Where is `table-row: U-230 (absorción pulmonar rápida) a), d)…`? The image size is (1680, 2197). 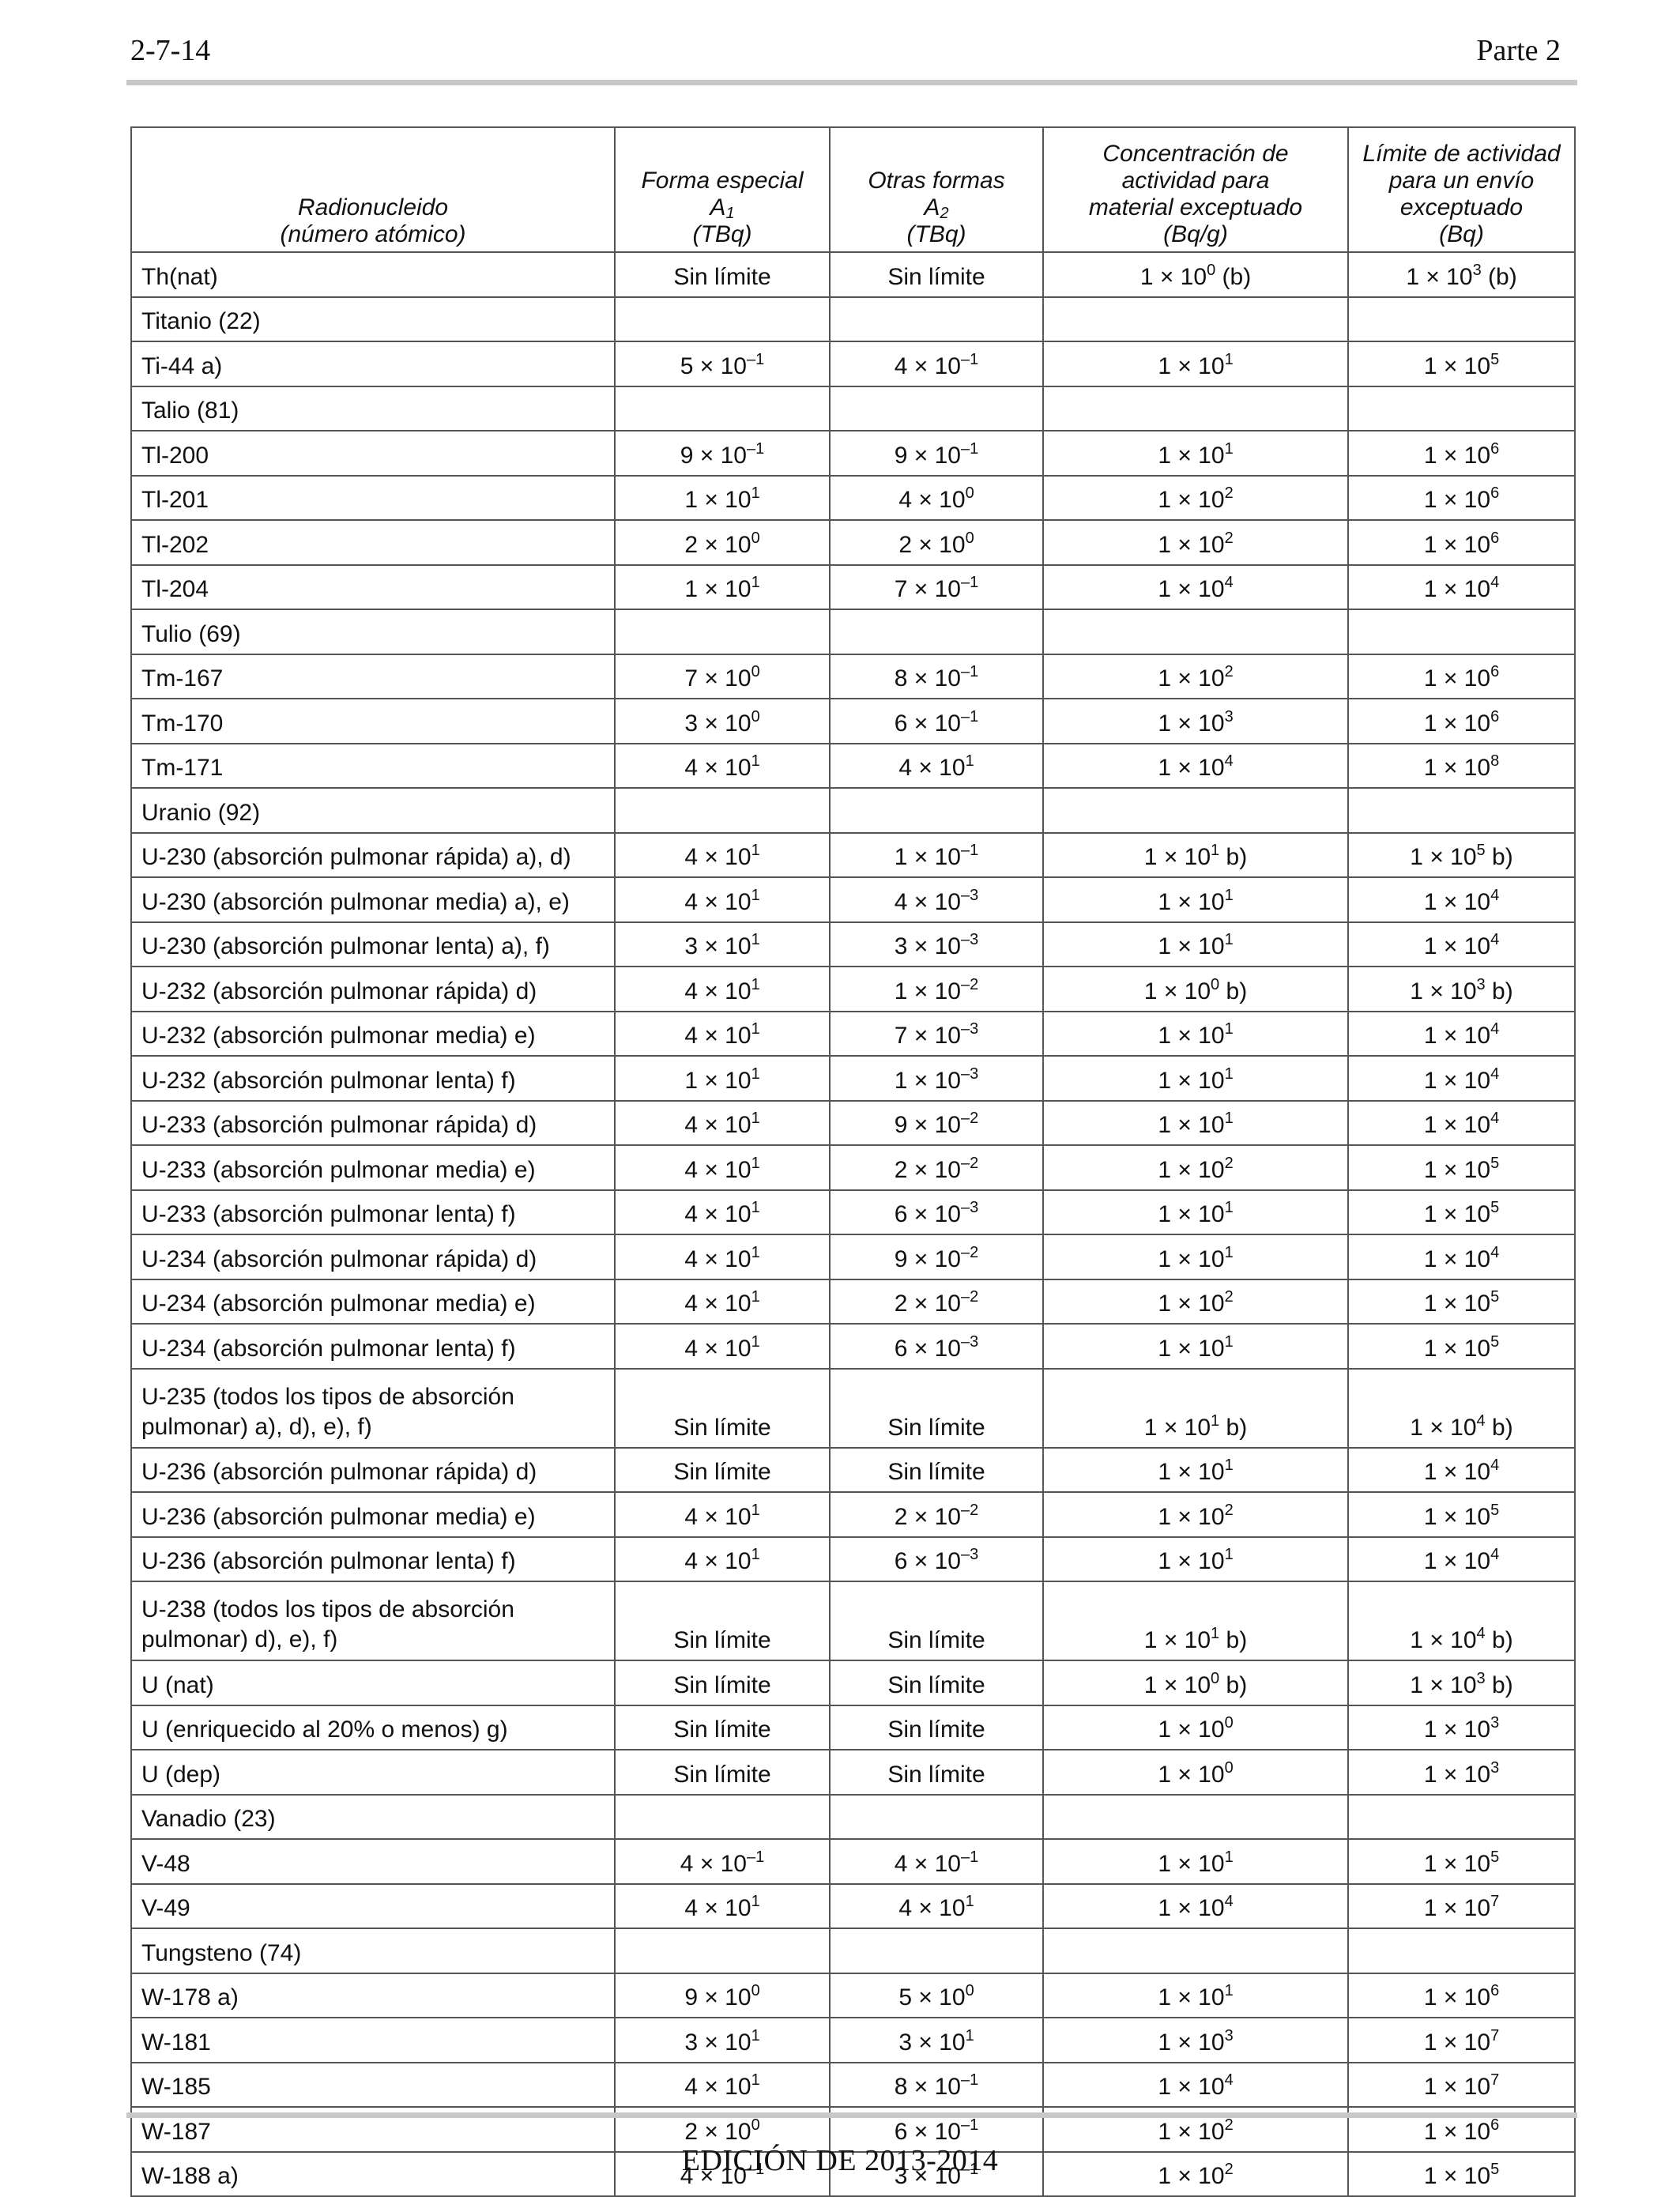 table-row: U-230 (absorción pulmonar rápida) a), d)… is located at coordinates (853, 854).